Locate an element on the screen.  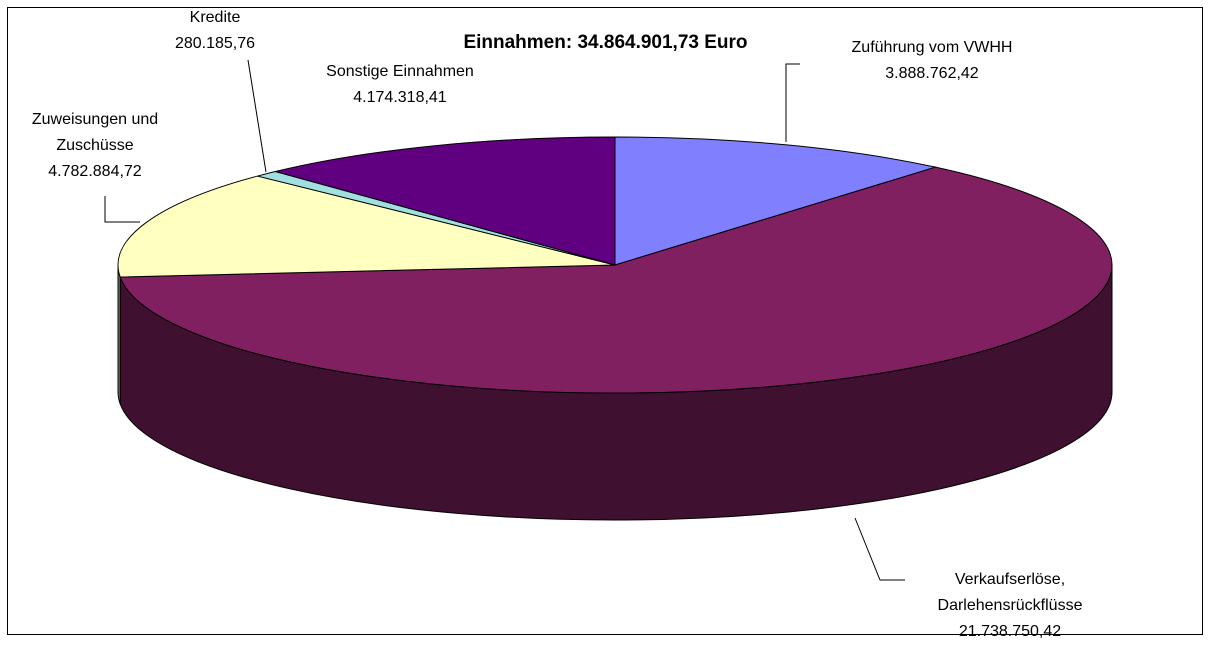
slice-label: Zuführung vom VWHH 3.888.762,42 is located at coordinates (932, 61).